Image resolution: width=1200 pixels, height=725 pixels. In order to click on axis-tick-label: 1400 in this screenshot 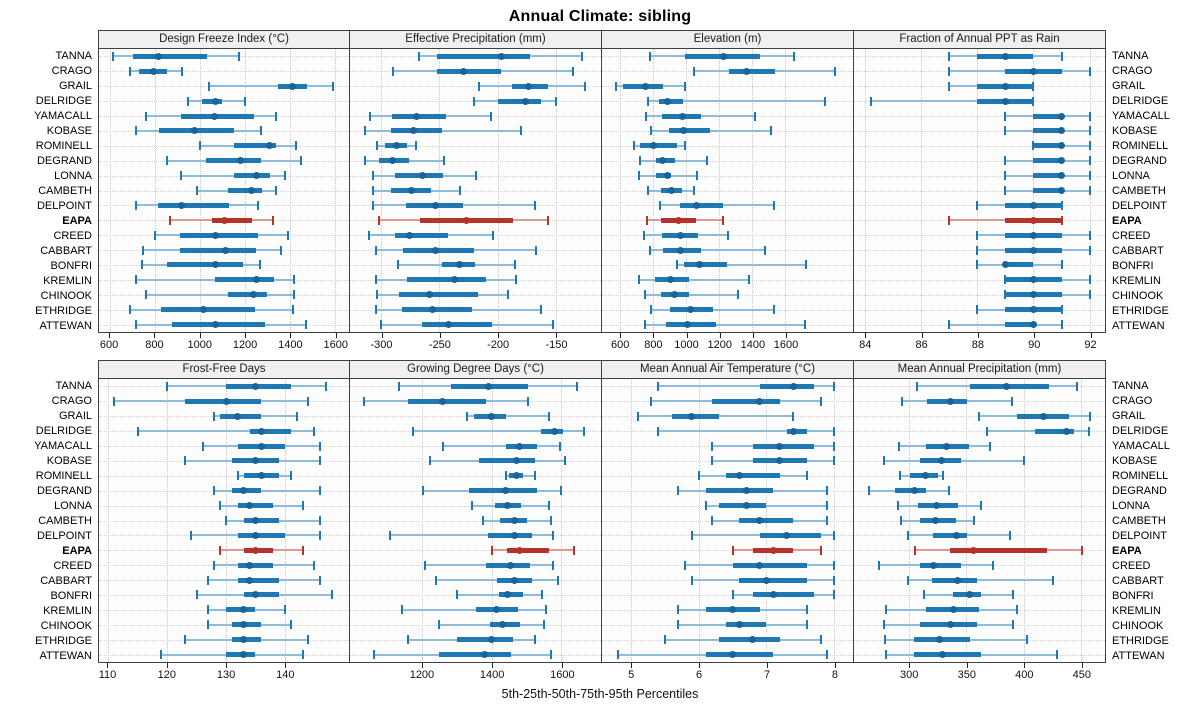, I will do `click(290, 345)`.